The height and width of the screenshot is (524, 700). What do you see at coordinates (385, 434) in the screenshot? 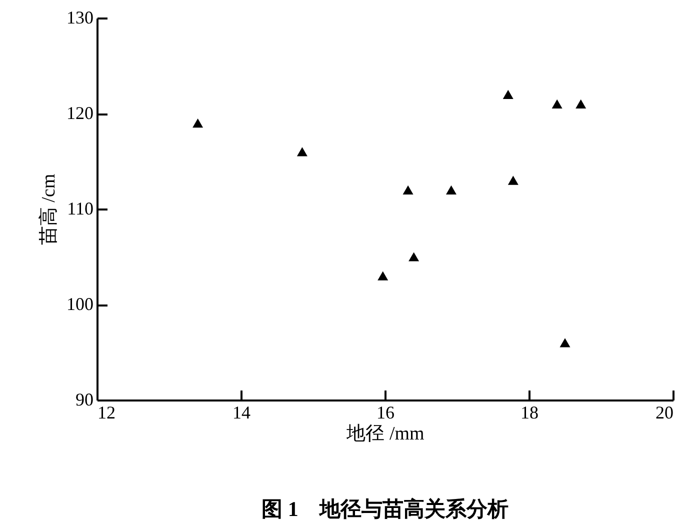
I see `x-axis-title: 地径 /mm` at bounding box center [385, 434].